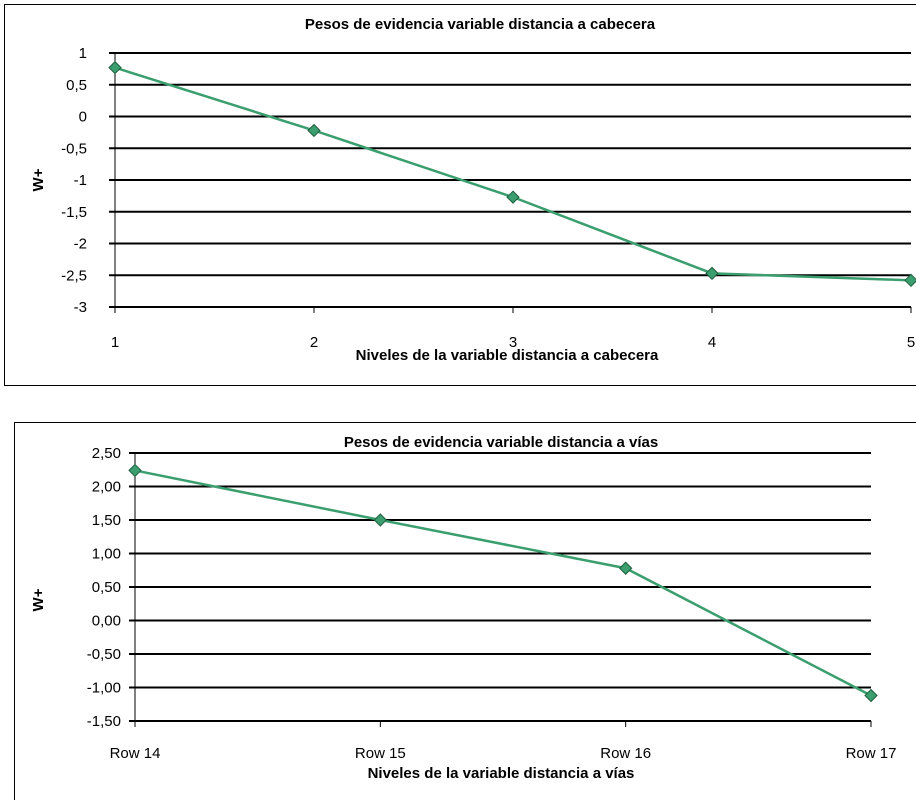 This screenshot has height=802, width=916. What do you see at coordinates (80, 307) in the screenshot?
I see `y-tick-label: -3` at bounding box center [80, 307].